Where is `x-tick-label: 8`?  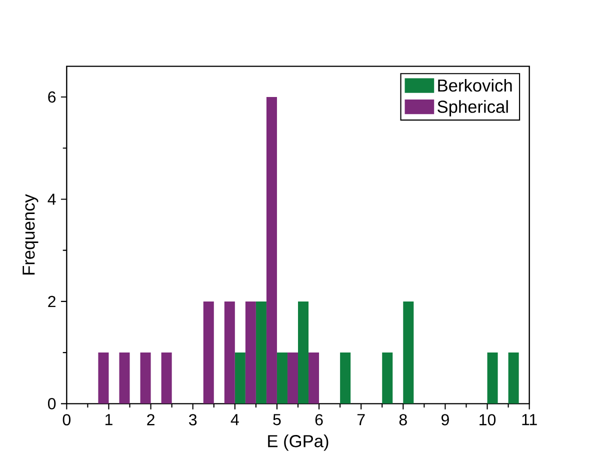
x-tick-label: 8 is located at coordinates (403, 420).